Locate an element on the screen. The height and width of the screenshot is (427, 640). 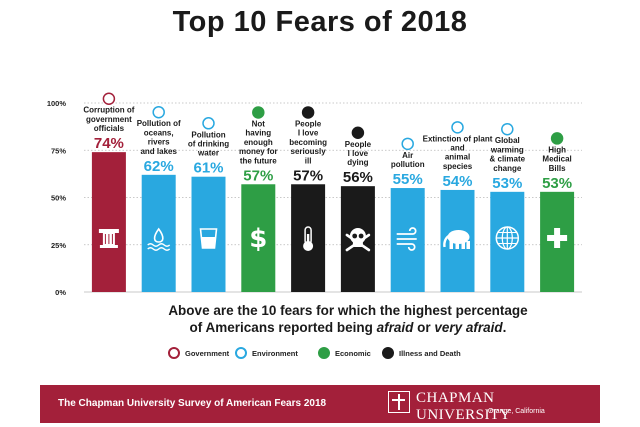
university-logo-icon is located at coordinates (399, 402).